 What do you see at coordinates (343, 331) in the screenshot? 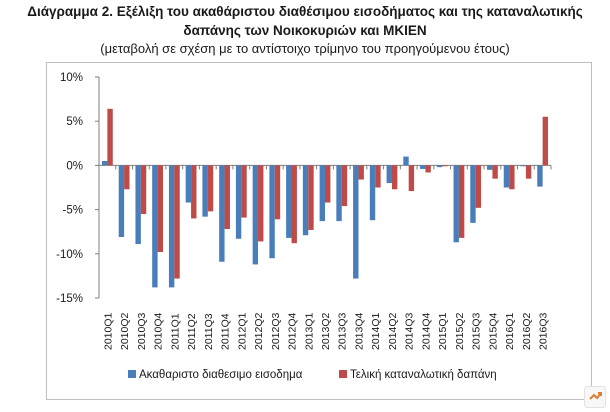
I see `x-tick-label: 2013Q3` at bounding box center [343, 331].